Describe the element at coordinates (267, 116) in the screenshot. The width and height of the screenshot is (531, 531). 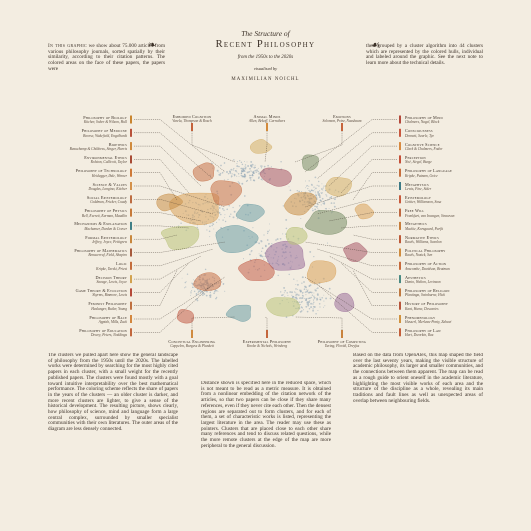
I see `cluster-name: Animal Minds` at that location.